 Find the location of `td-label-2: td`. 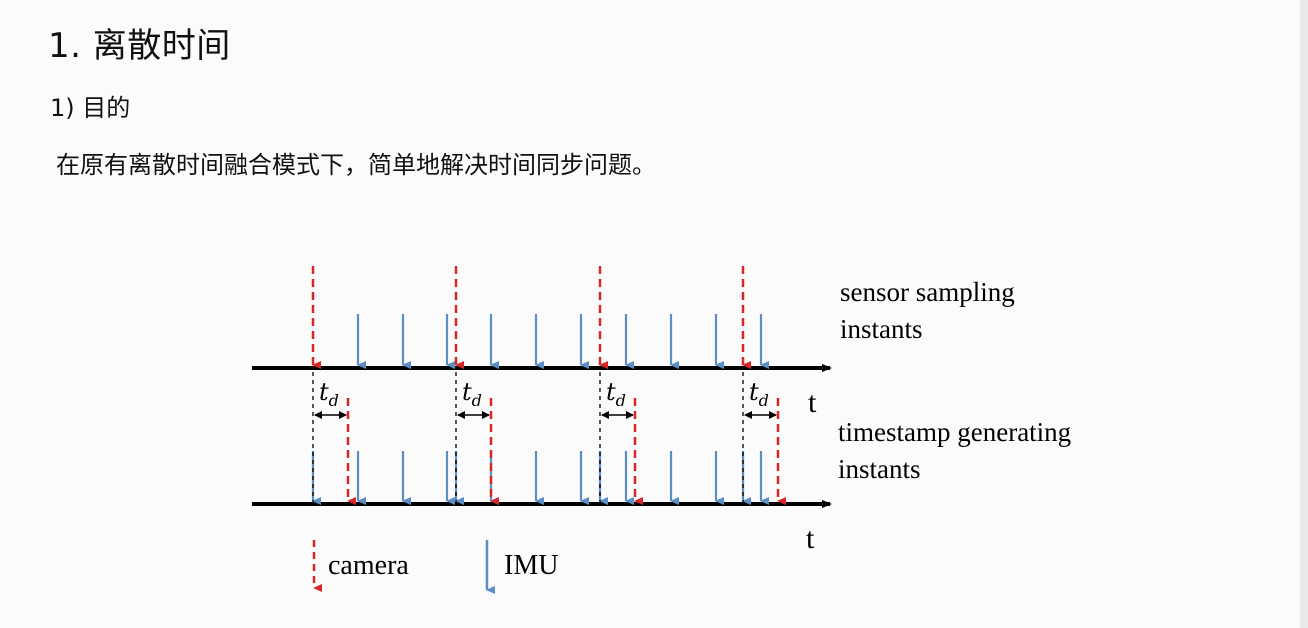

td-label-2: td is located at coordinates (616, 394).